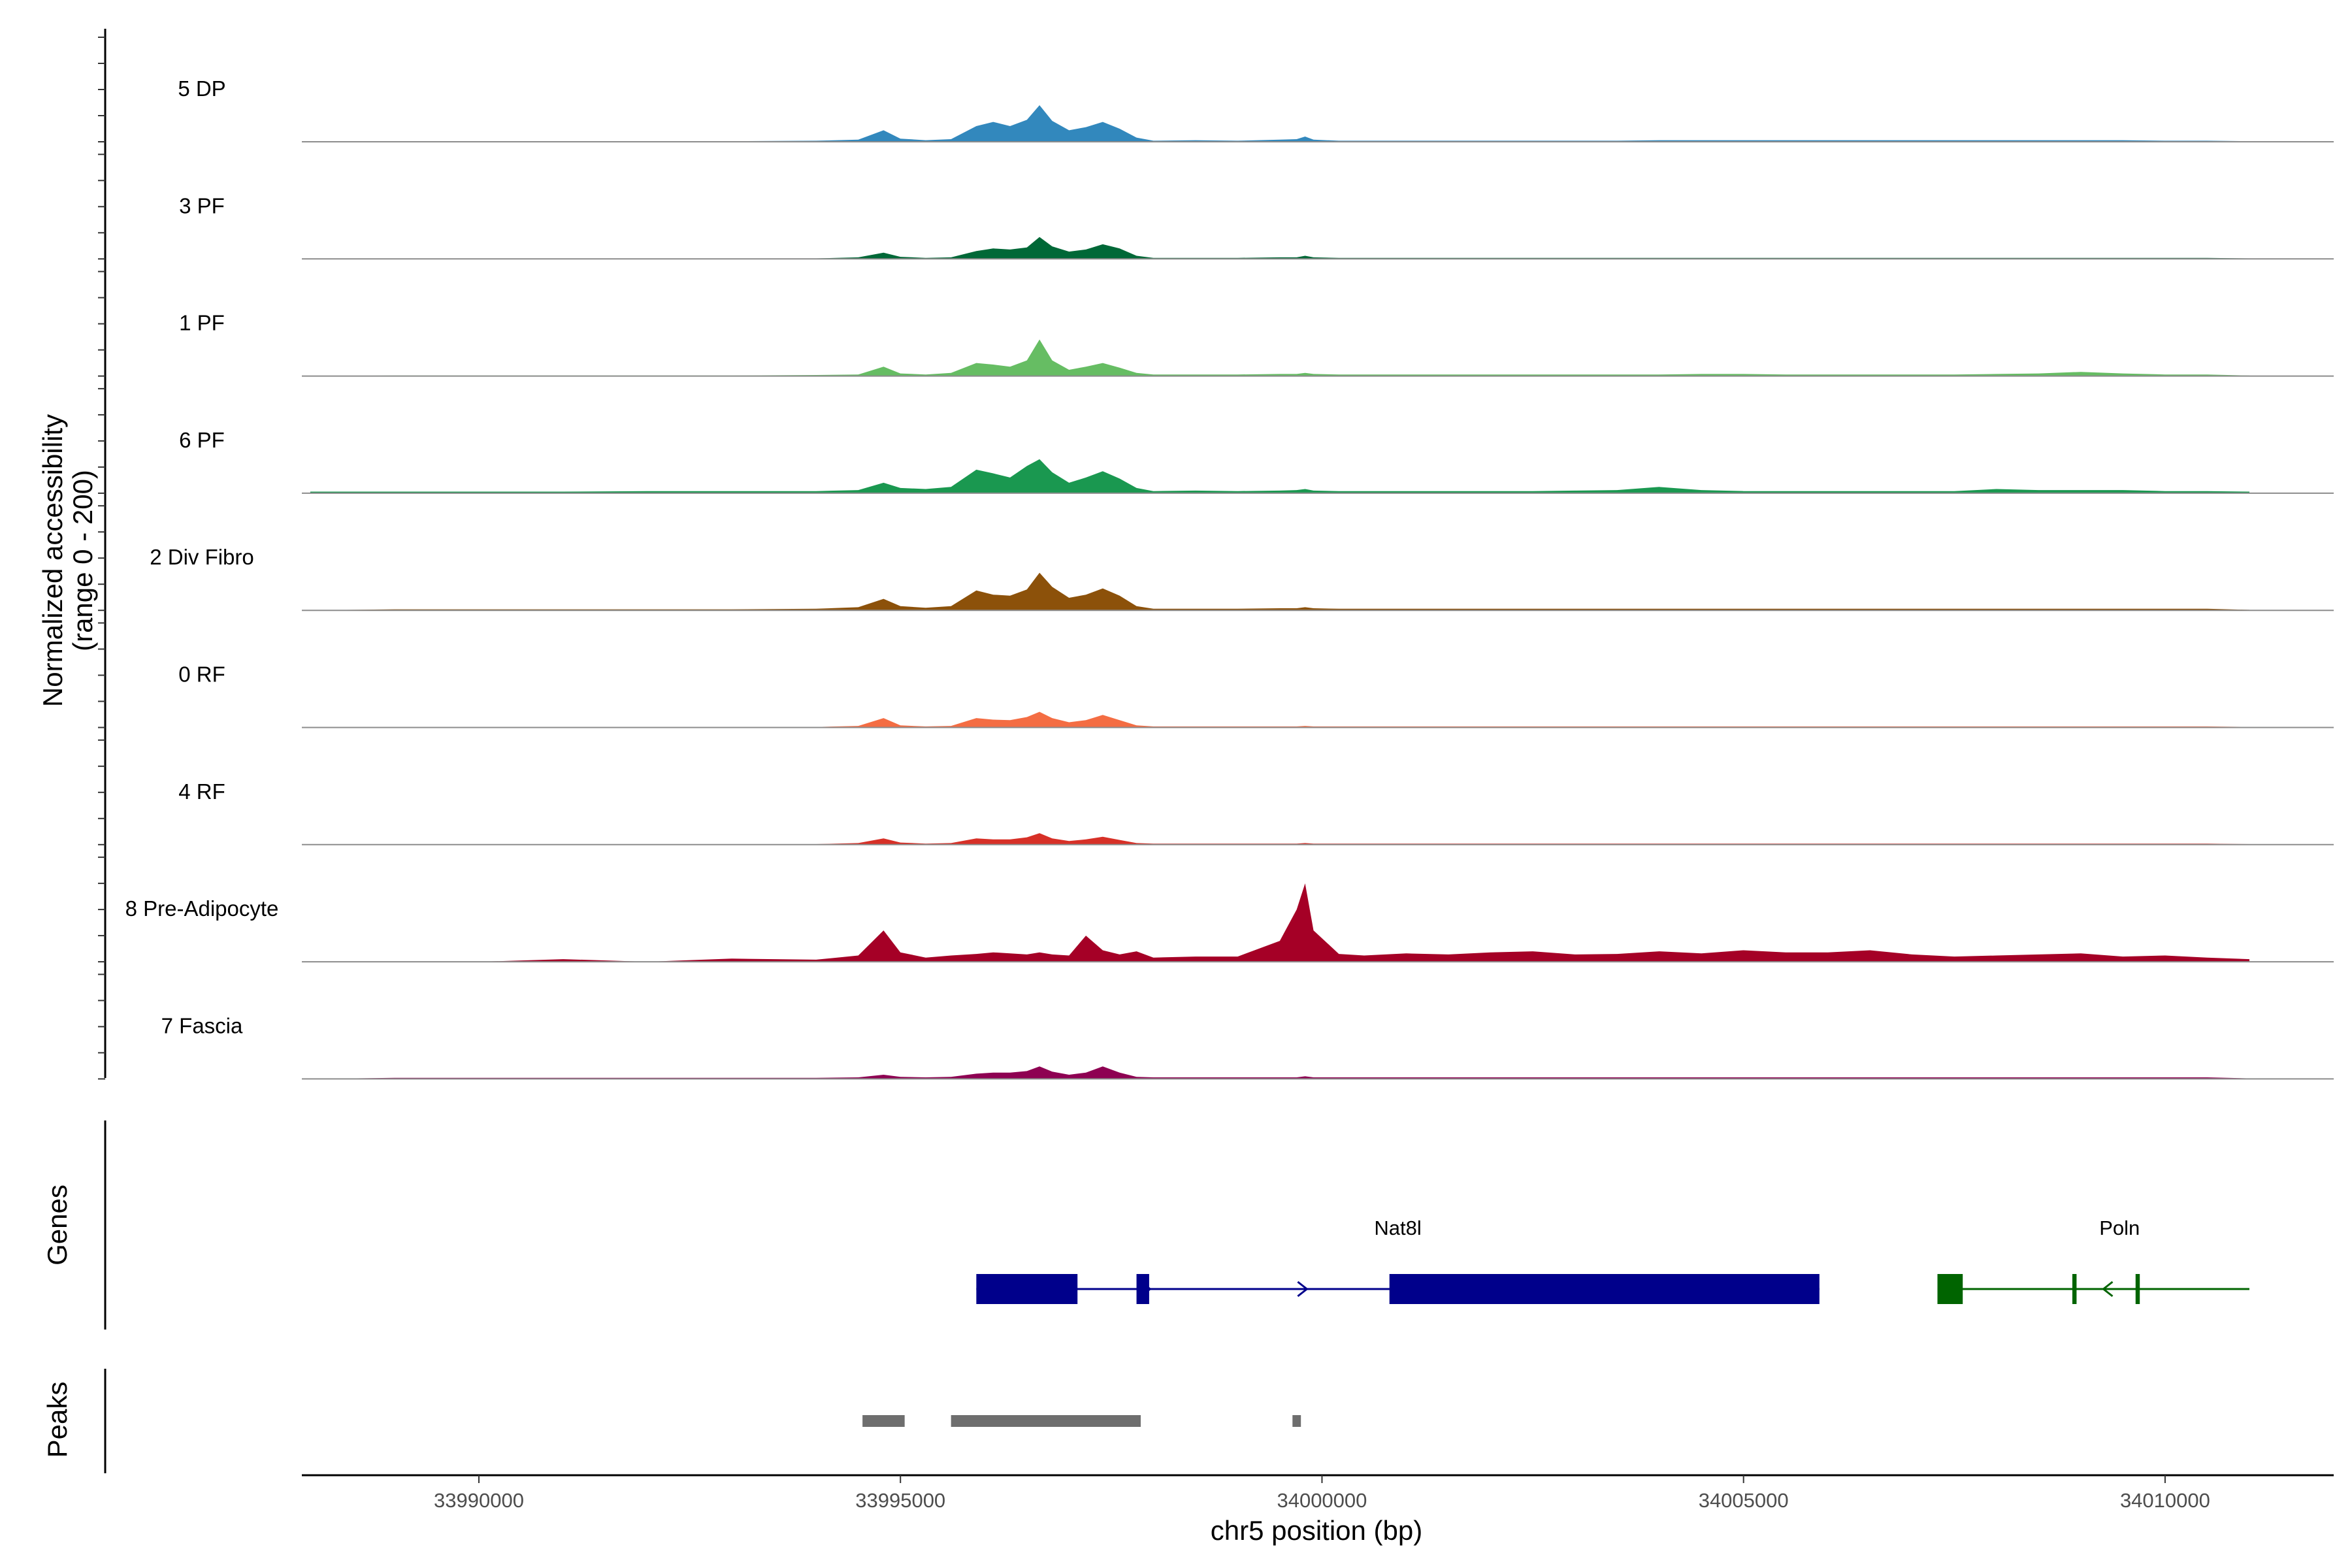 The height and width of the screenshot is (1568, 2352). I want to click on track: 8 Pre-Adipocyte, so click(1229, 923).